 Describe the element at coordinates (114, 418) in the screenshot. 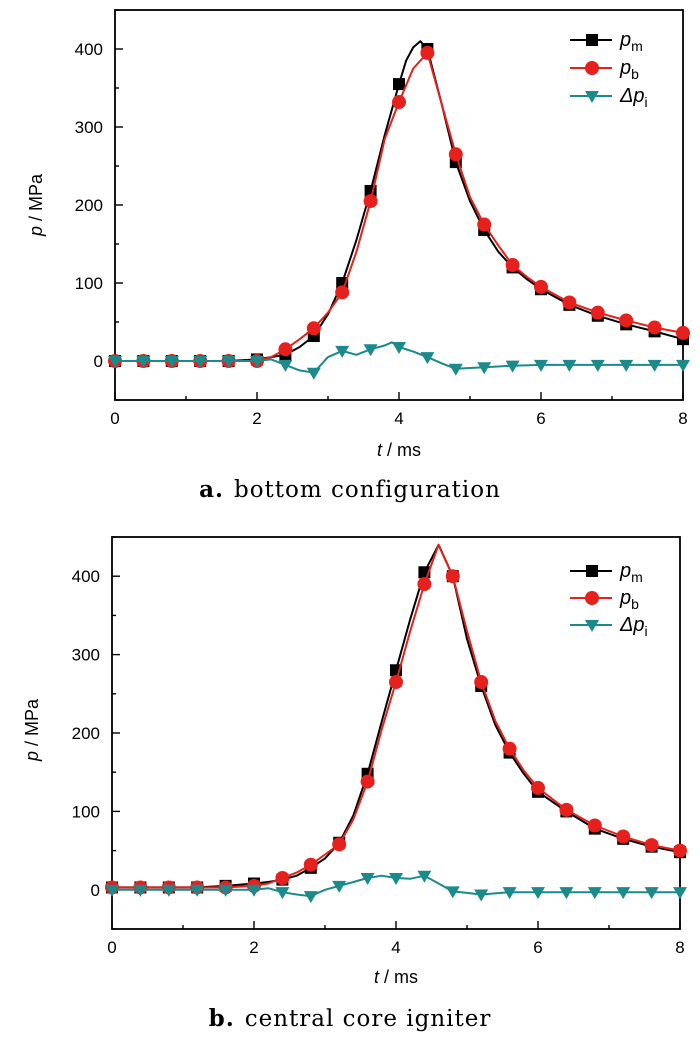

I see `x-tick-label-a: 0` at that location.